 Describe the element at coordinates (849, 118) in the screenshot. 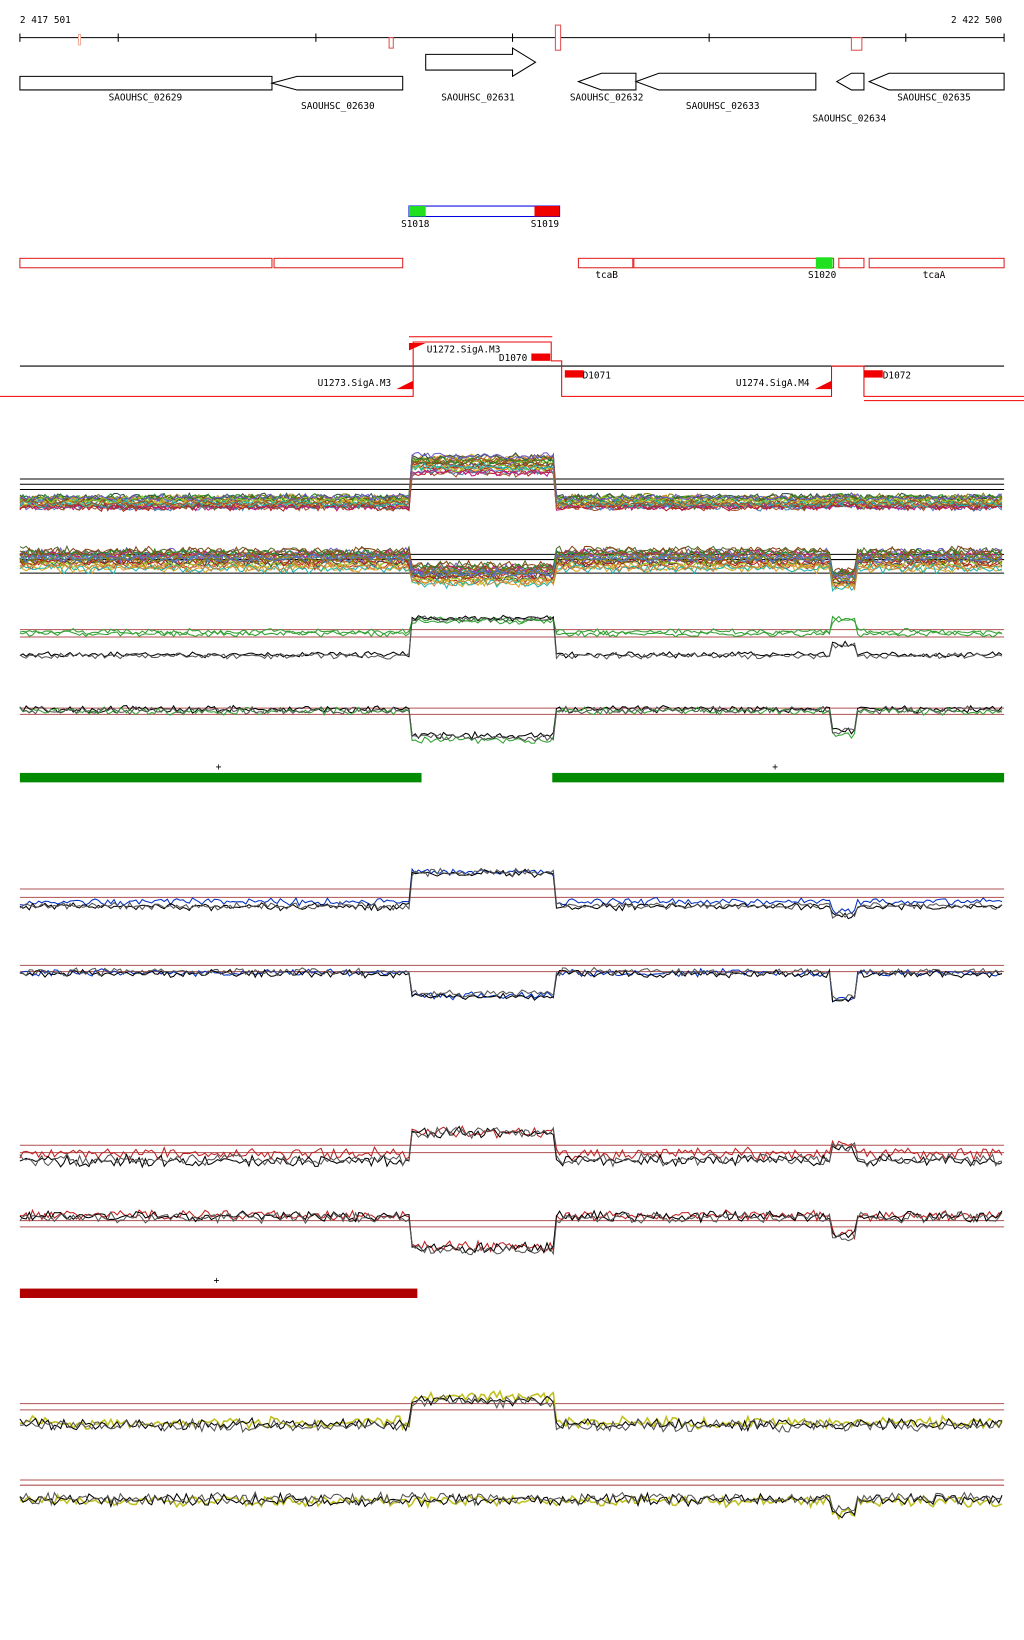

I see `label: SAOUHSC_02634` at that location.